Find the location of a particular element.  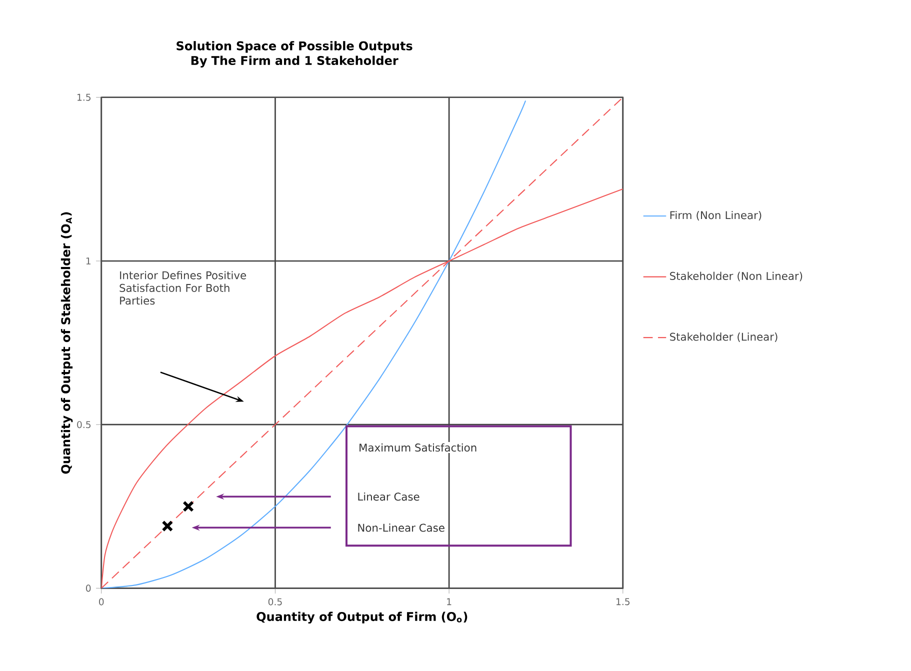

annotation: Interior Defines Positive Satisfaction For Both Parties is located at coordinates (183, 288).